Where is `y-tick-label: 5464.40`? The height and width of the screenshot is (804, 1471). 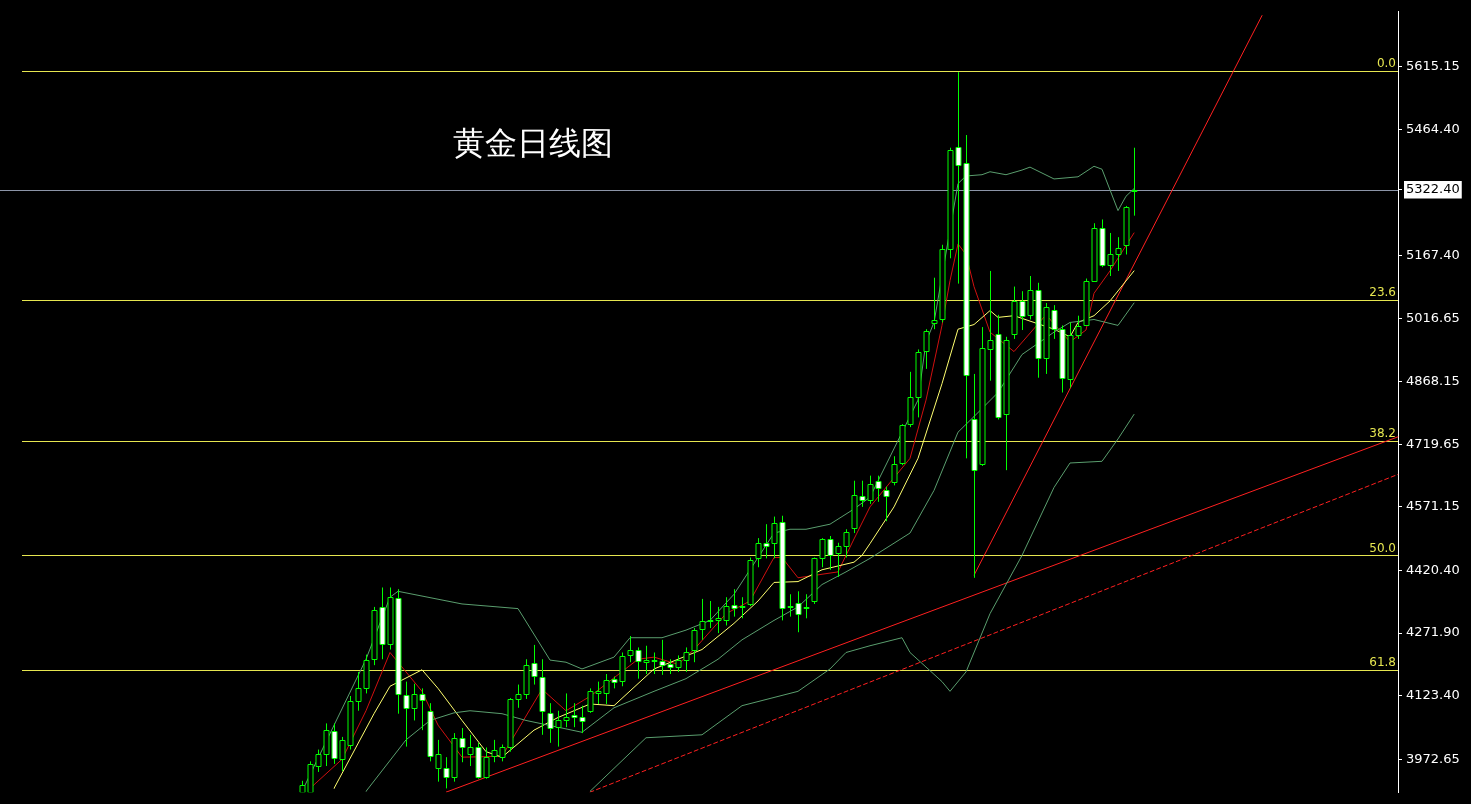 y-tick-label: 5464.40 is located at coordinates (1433, 129).